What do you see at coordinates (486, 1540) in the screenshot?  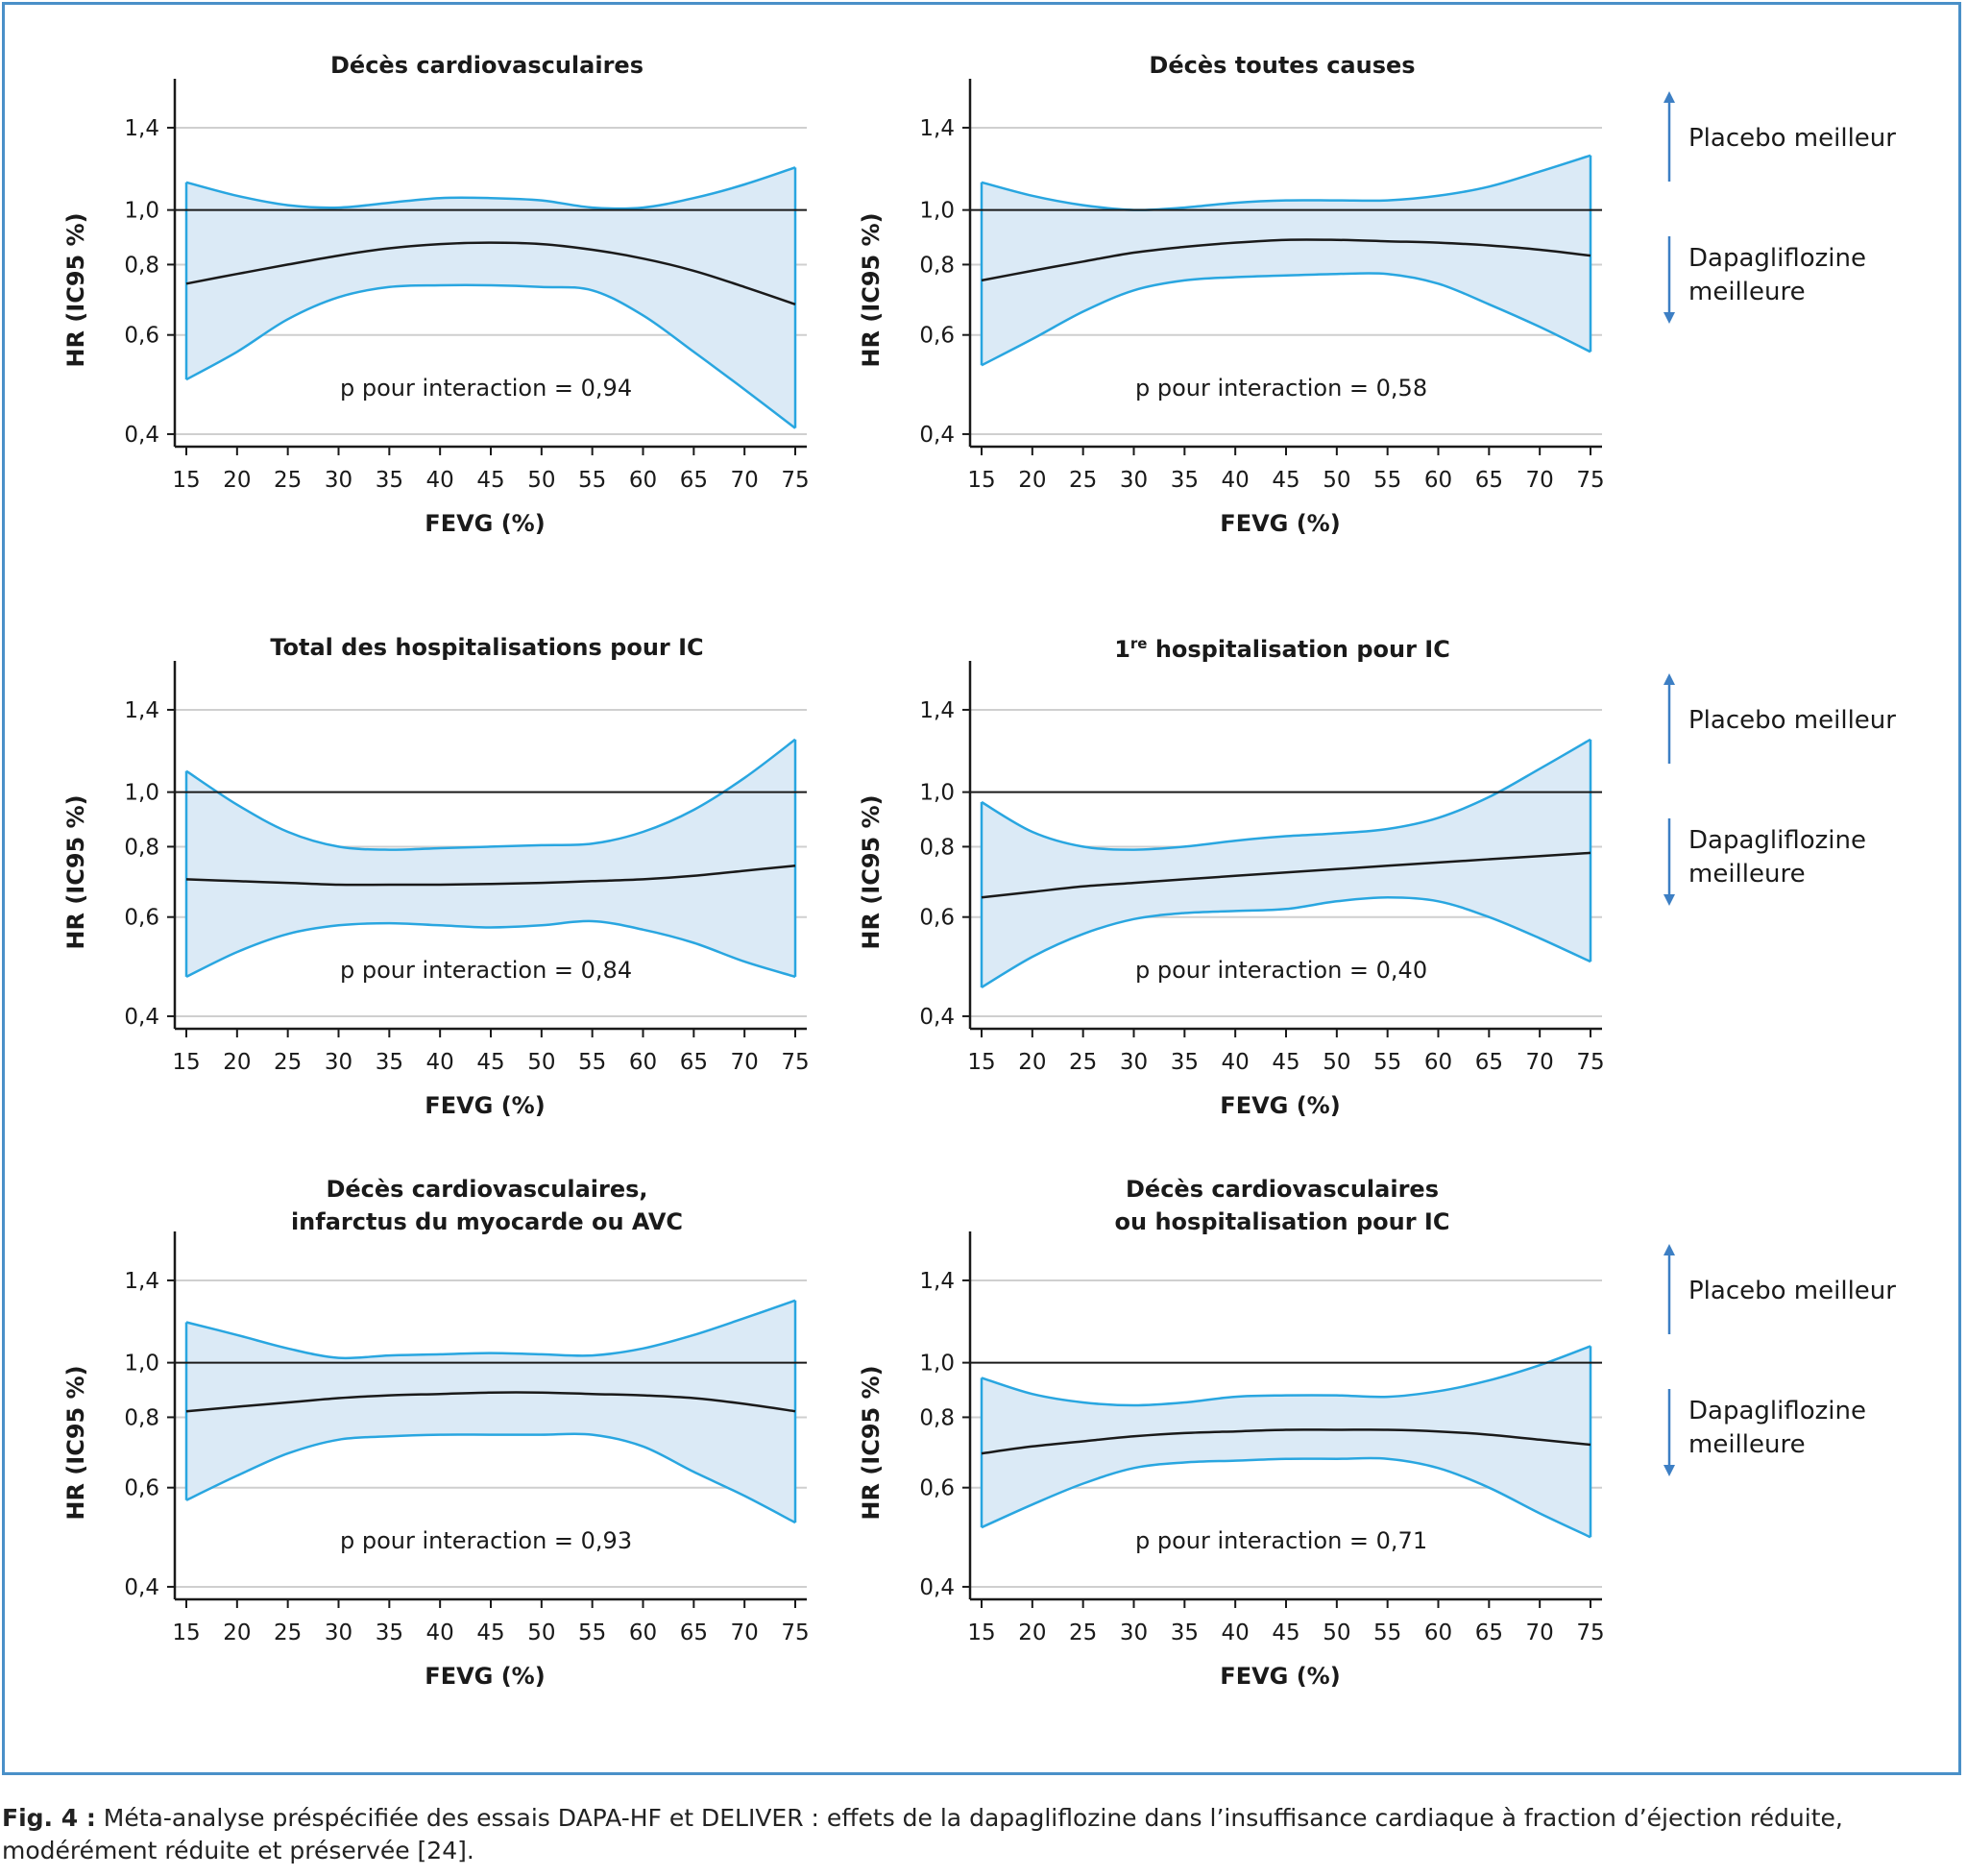 I see `p-interaction-annotation: p pour interaction = 0,93` at bounding box center [486, 1540].